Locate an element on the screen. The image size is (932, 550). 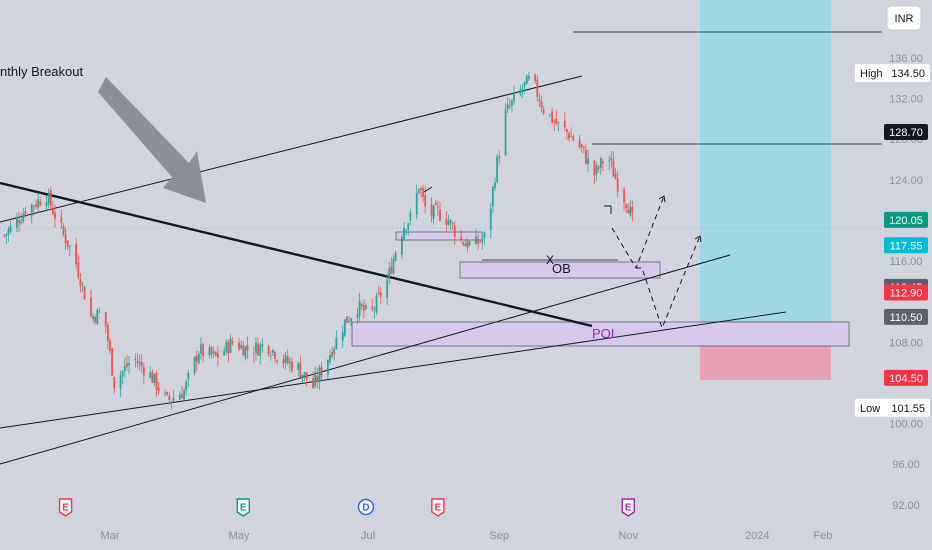
price-tick-label: 92.00 is located at coordinates (906, 506).